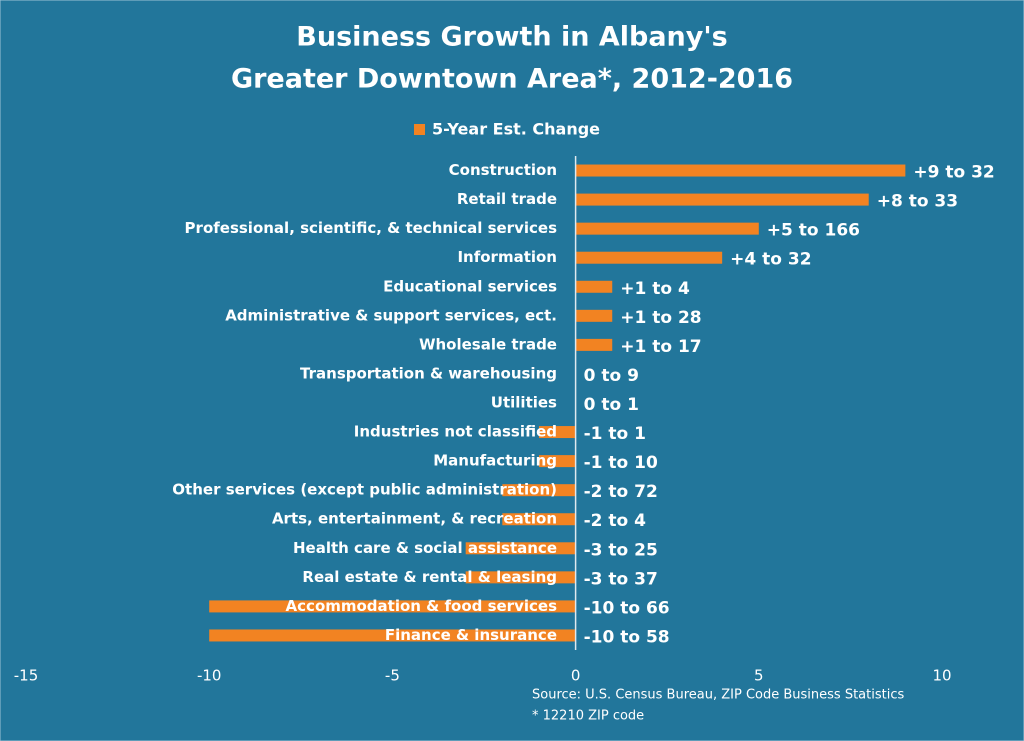  What do you see at coordinates (770, 260) in the screenshot?
I see `value-label: +4 to 32` at bounding box center [770, 260].